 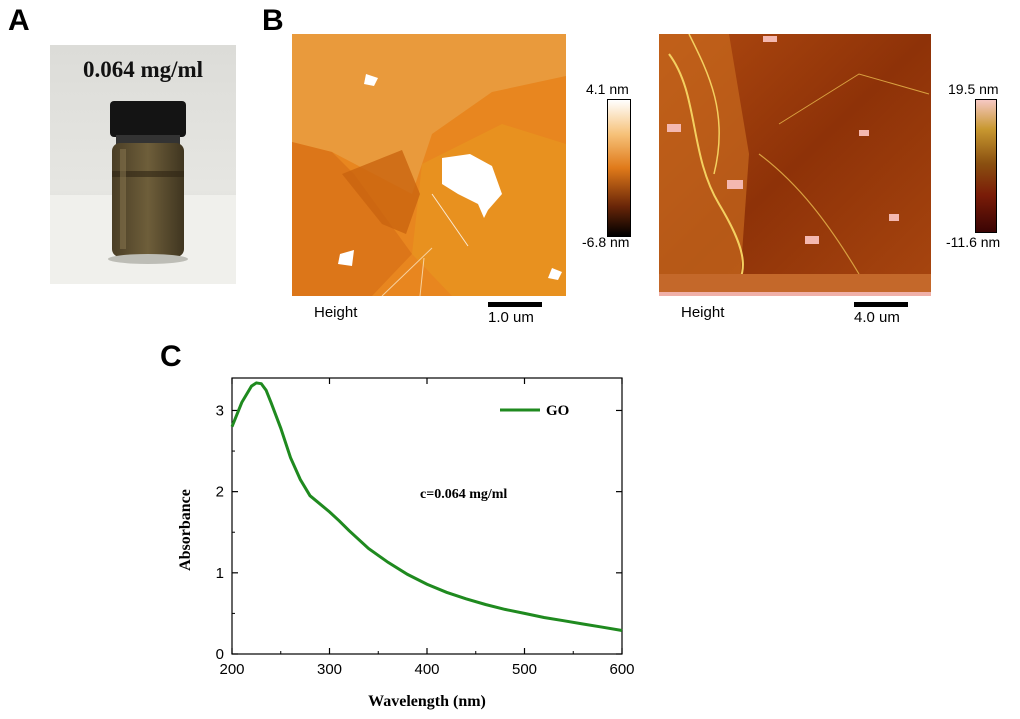 What do you see at coordinates (220, 573) in the screenshot?
I see `y-tick-label-1: 1` at bounding box center [220, 573].